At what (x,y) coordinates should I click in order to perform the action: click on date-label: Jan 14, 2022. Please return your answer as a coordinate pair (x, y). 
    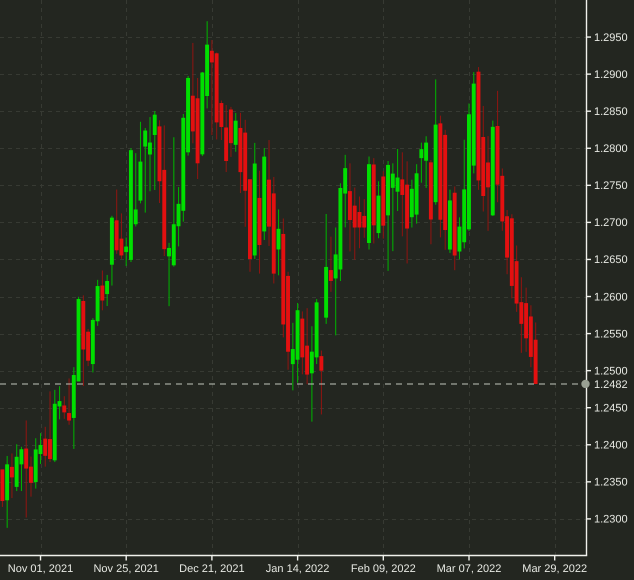
    Looking at the image, I should click on (298, 569).